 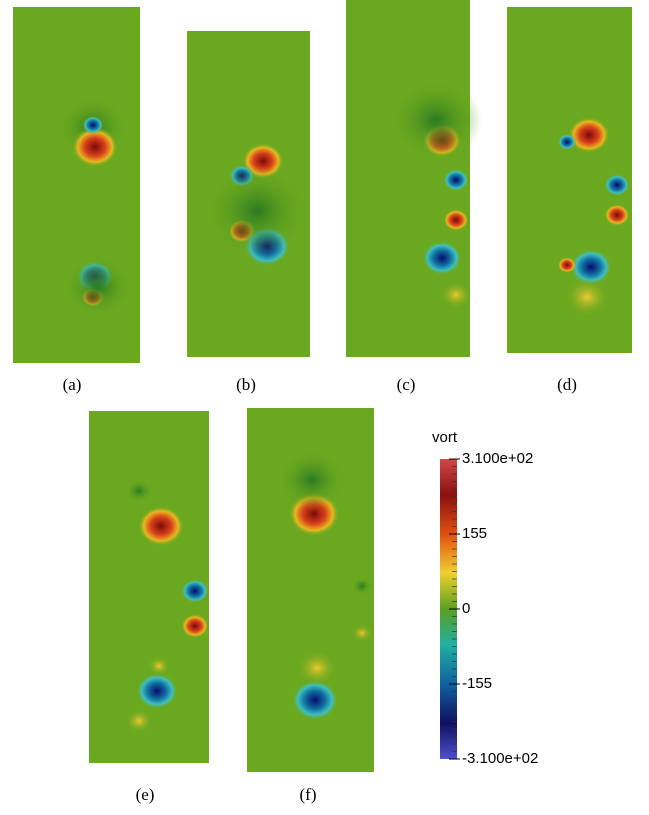 What do you see at coordinates (308, 794) in the screenshot?
I see `panel-label: (f)` at bounding box center [308, 794].